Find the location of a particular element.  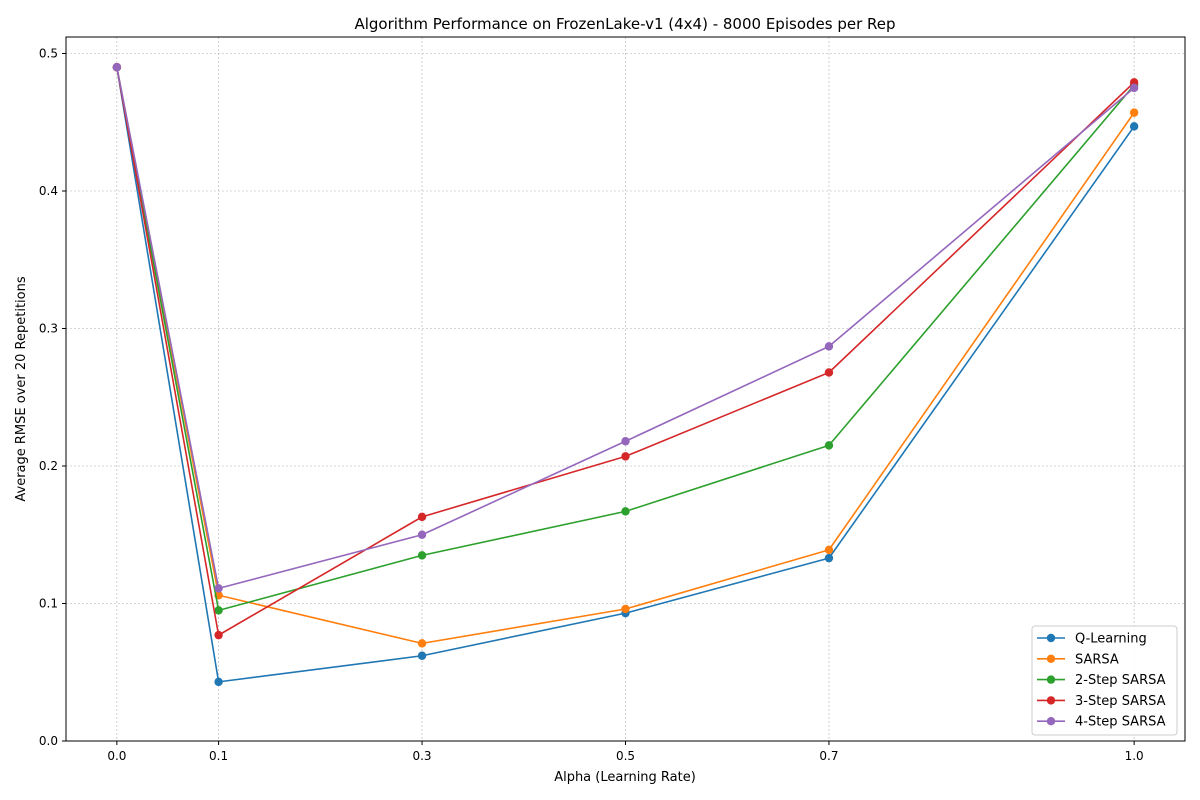

y-tick-label: 0.2 is located at coordinates (48, 466).